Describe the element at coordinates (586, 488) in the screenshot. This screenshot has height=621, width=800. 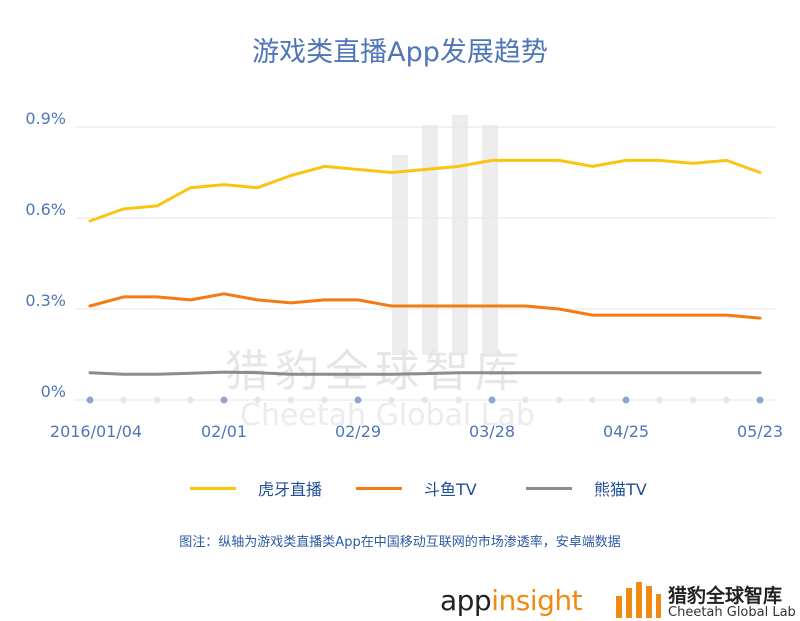
I see `legend-item-panda: 熊猫TV` at that location.